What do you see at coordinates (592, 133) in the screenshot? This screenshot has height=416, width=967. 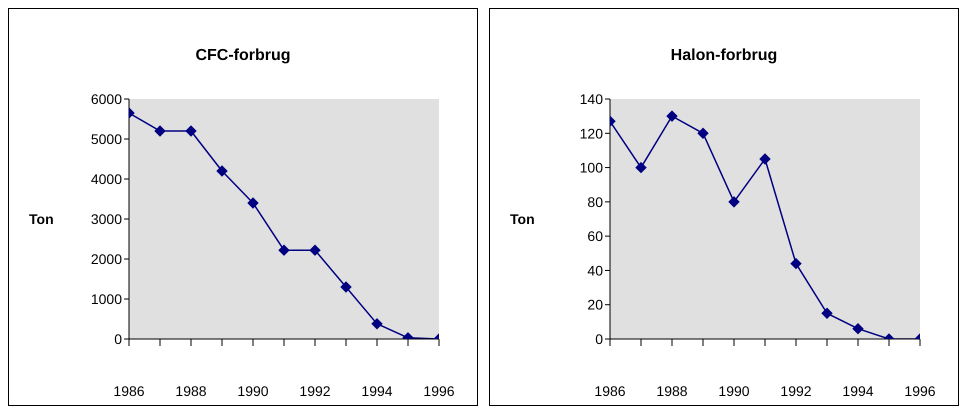 I see `y-tick-label: 120` at bounding box center [592, 133].